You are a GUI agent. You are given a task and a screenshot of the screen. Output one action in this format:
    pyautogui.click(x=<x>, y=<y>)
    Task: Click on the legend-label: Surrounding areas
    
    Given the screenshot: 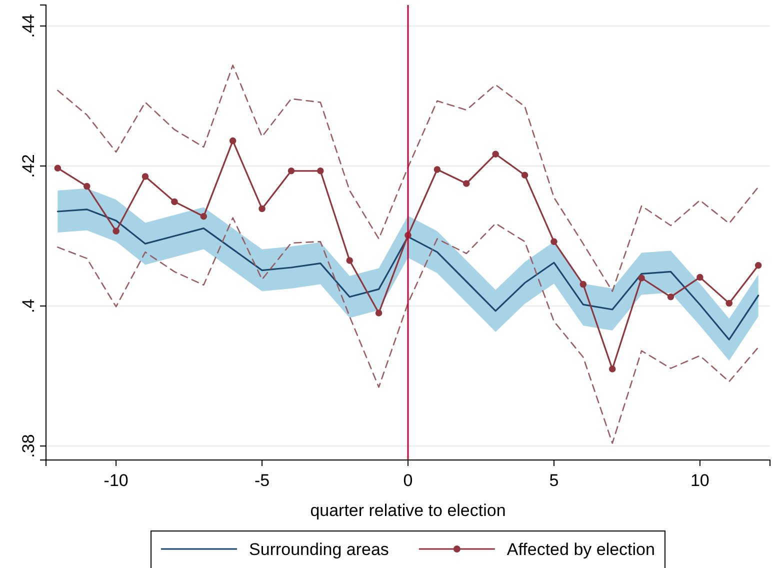 What is the action you would take?
    pyautogui.click(x=319, y=549)
    